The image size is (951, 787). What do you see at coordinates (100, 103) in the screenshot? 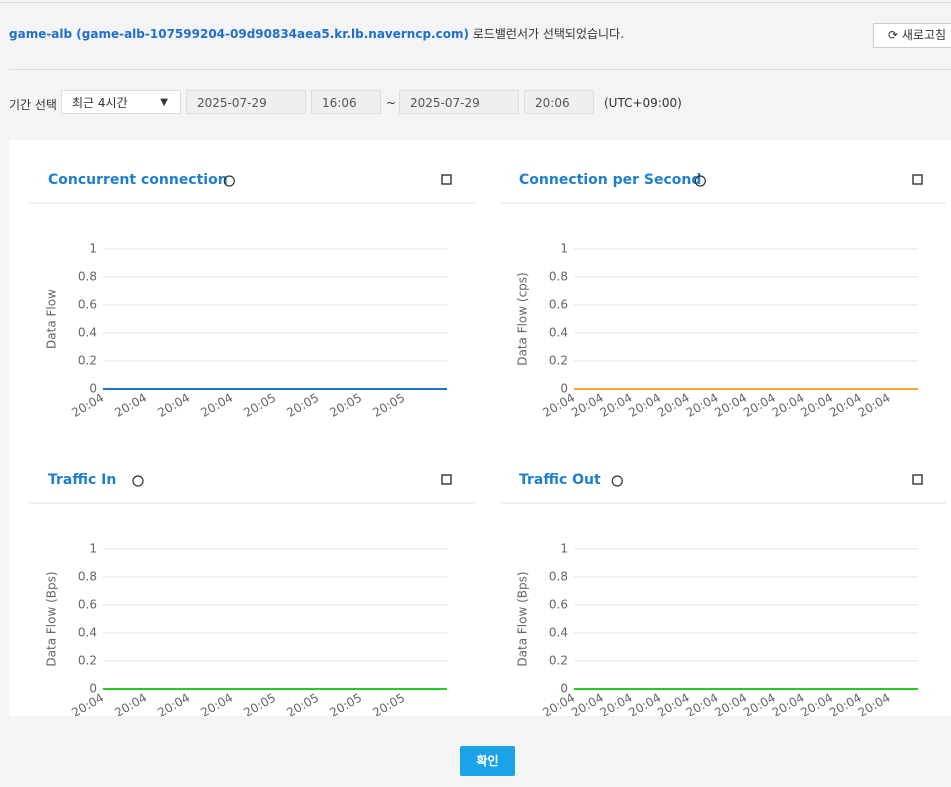
I see `preset-text: 최근 4시간` at bounding box center [100, 103].